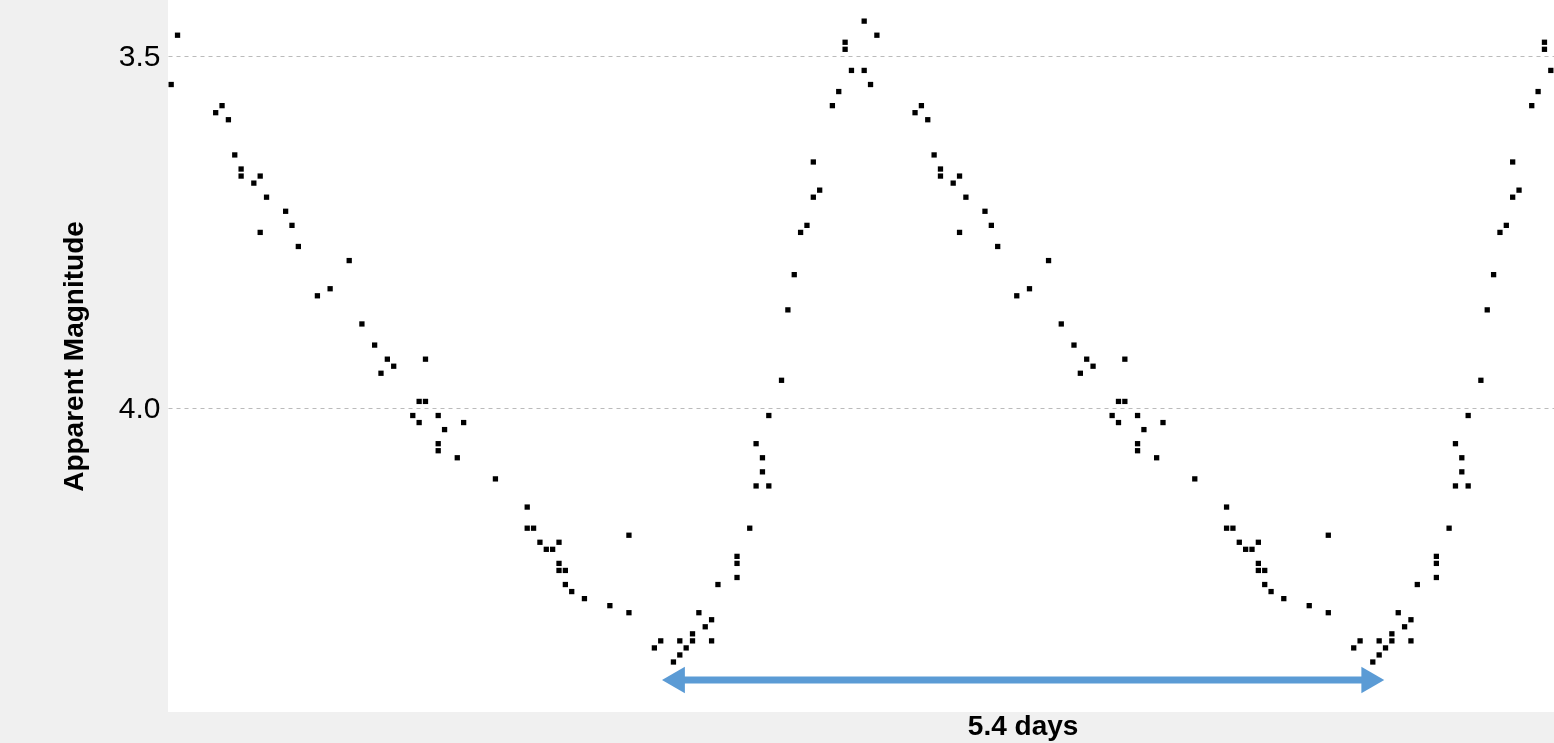 This screenshot has height=743, width=1554. Describe the element at coordinates (73, 356) in the screenshot. I see `y-axis-title: Apparent Magnitude` at that location.